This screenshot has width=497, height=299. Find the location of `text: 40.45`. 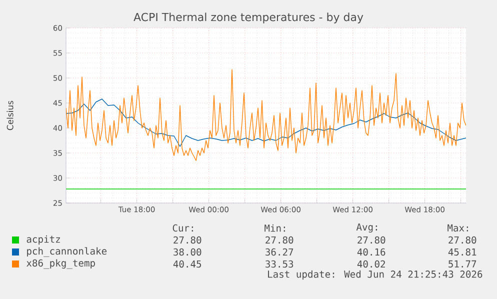

text: 40.45 is located at coordinates (187, 264).